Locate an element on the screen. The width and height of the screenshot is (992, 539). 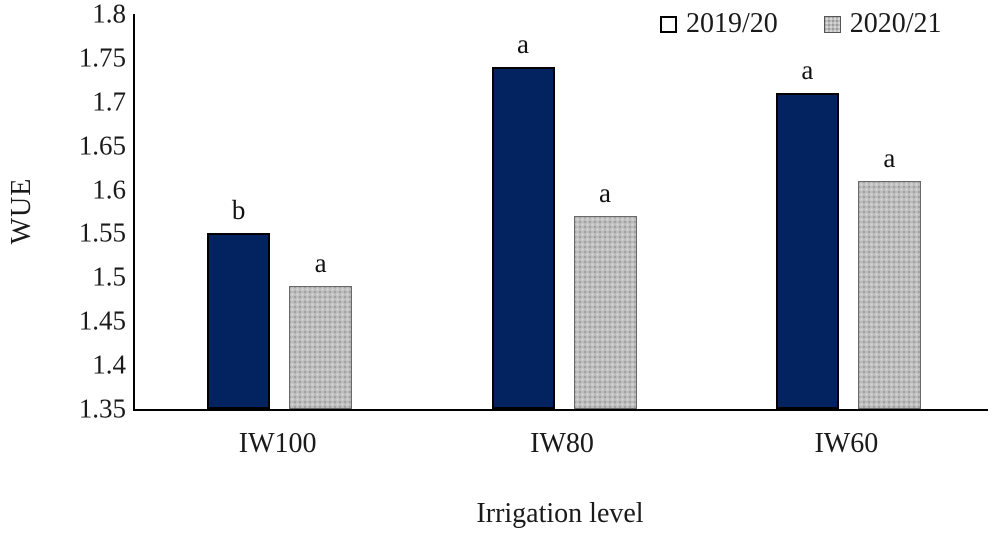
bar-2019-20-iw60 is located at coordinates (807, 251).